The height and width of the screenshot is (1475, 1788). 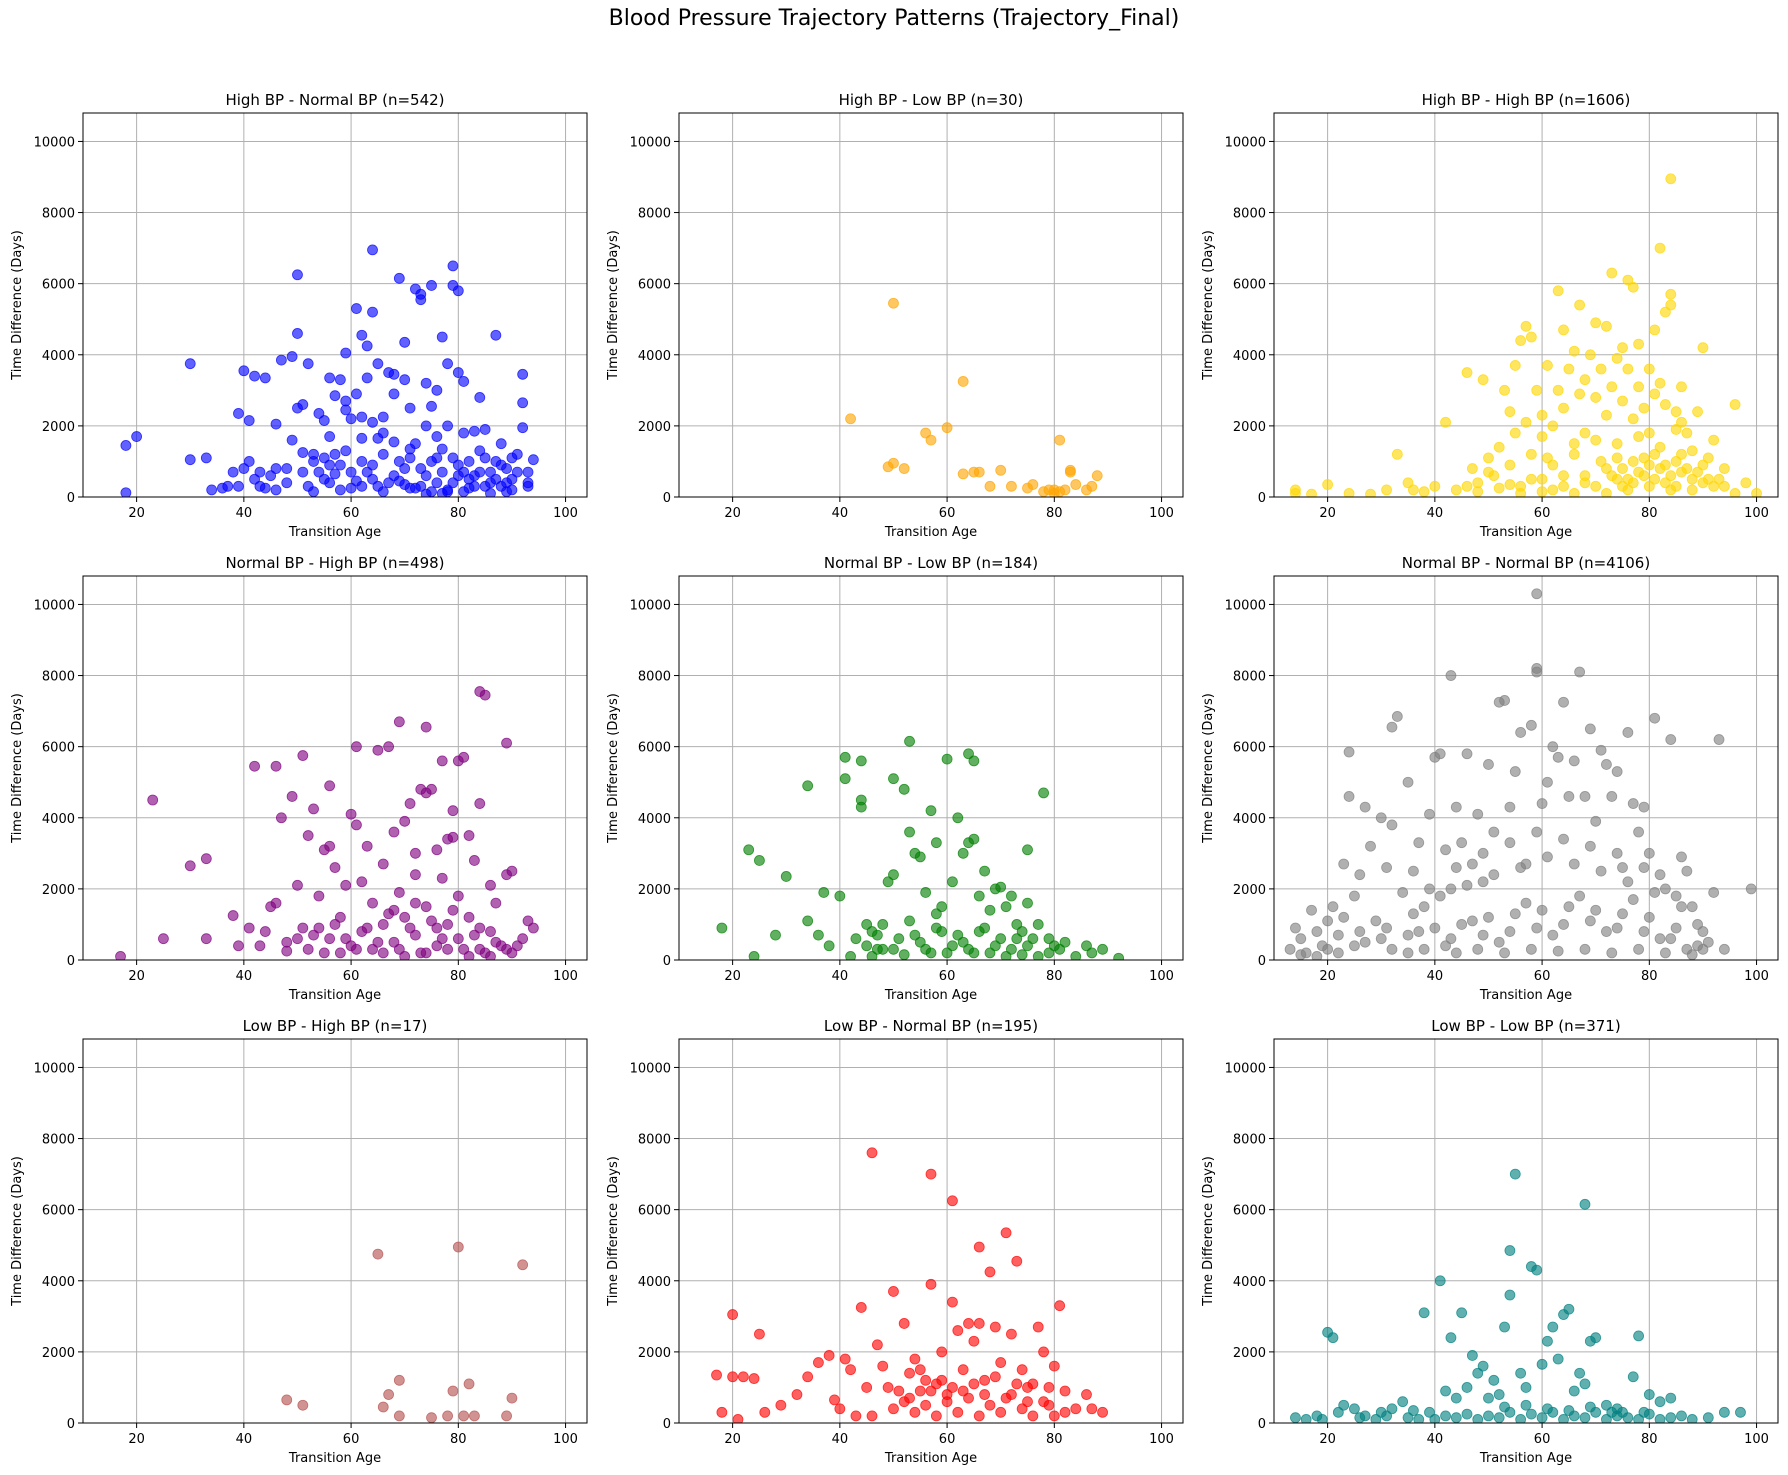 What do you see at coordinates (840, 976) in the screenshot?
I see `x-tick-label: 40` at bounding box center [840, 976].